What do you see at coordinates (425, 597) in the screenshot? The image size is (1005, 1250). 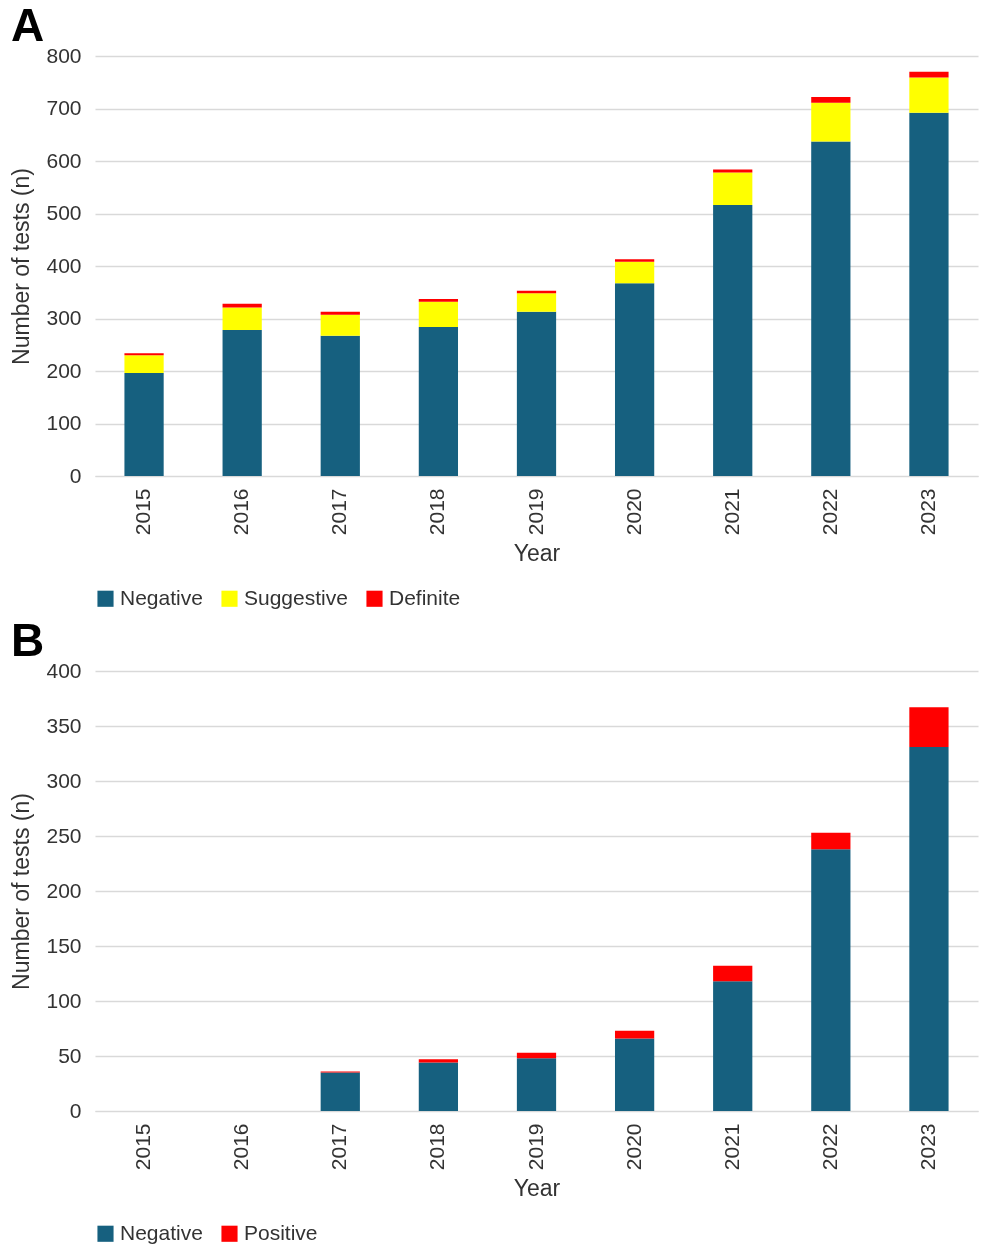 I see `legend-label: Definite` at bounding box center [425, 597].